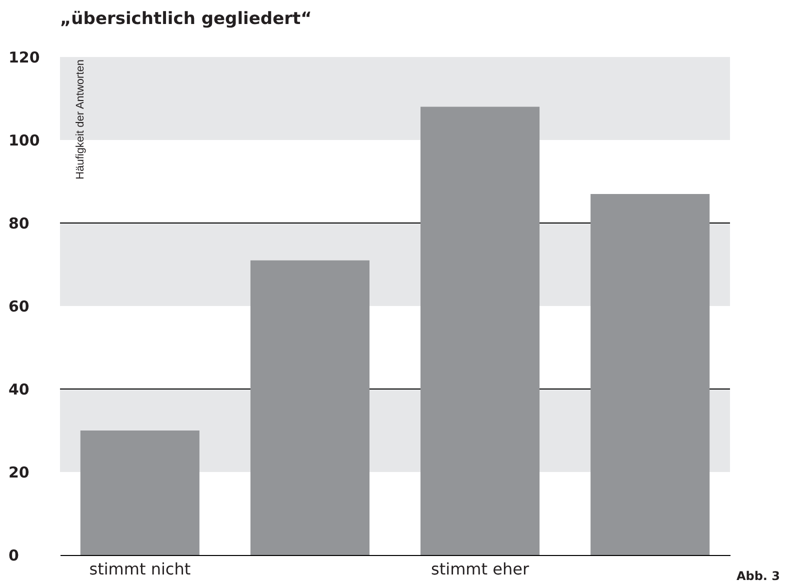 Image resolution: width=791 pixels, height=587 pixels. I want to click on y-tick-label: 100, so click(24, 141).